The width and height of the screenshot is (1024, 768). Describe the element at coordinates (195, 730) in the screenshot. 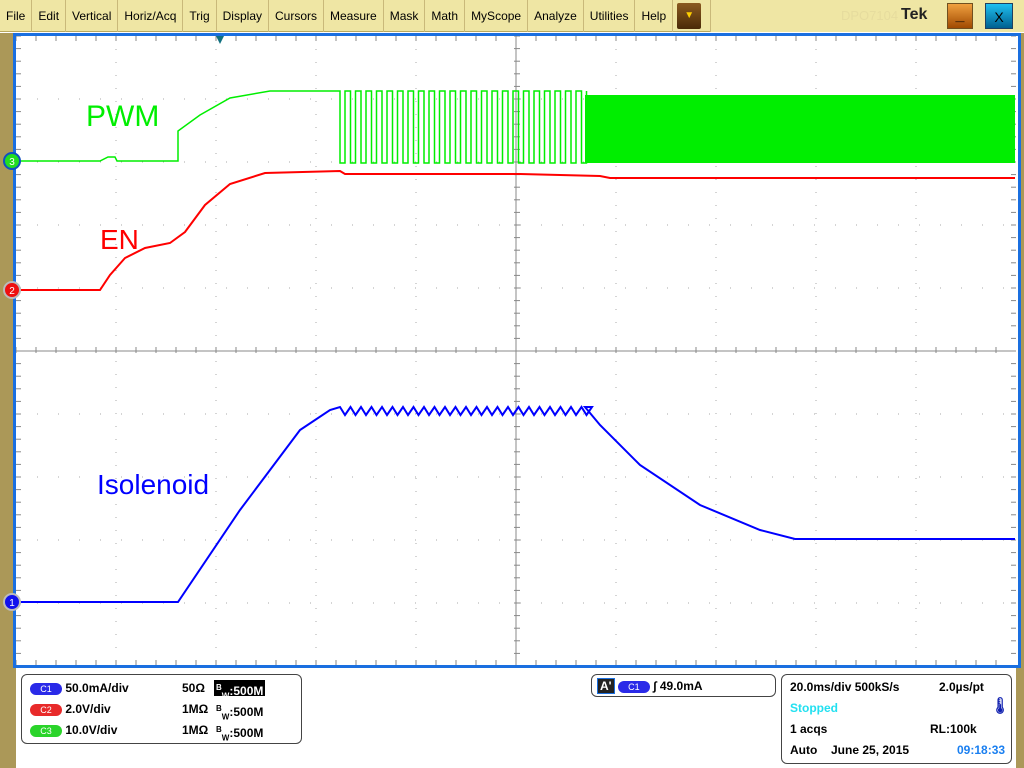

I see `c3-impedance: 1MΩ` at that location.